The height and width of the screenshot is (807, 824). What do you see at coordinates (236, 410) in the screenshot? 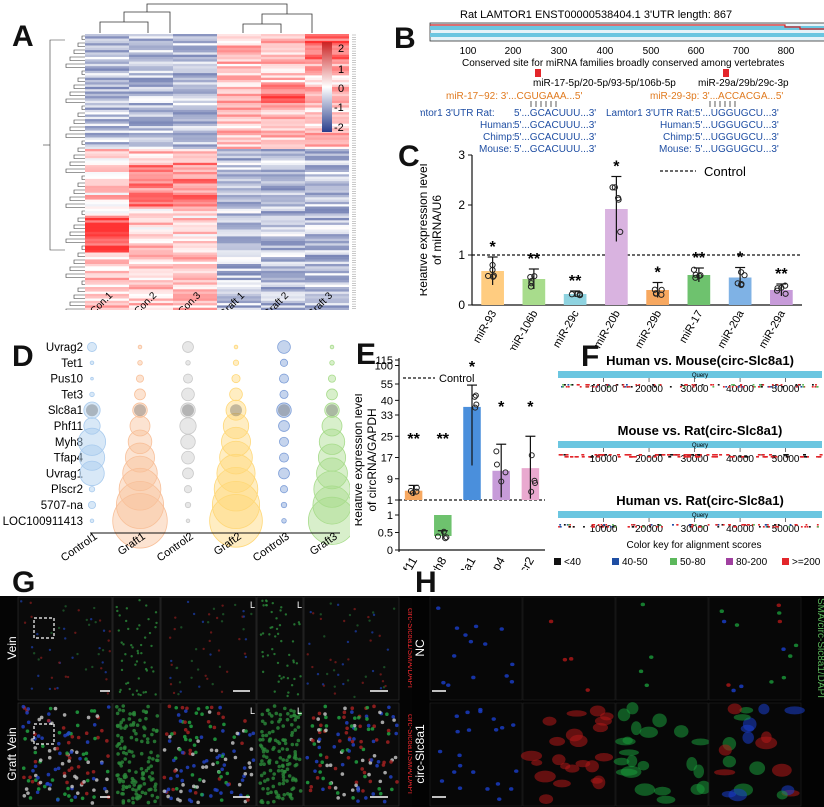
I see `bubble-highlight` at bounding box center [236, 410].